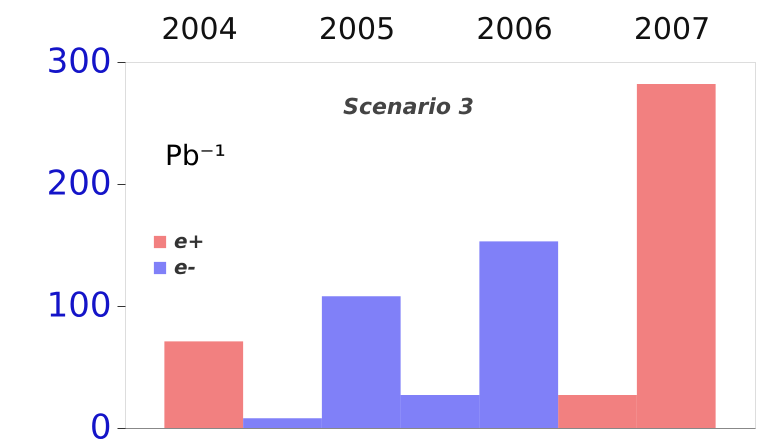  Describe the element at coordinates (189, 241) in the screenshot. I see `legend-label: e+` at that location.